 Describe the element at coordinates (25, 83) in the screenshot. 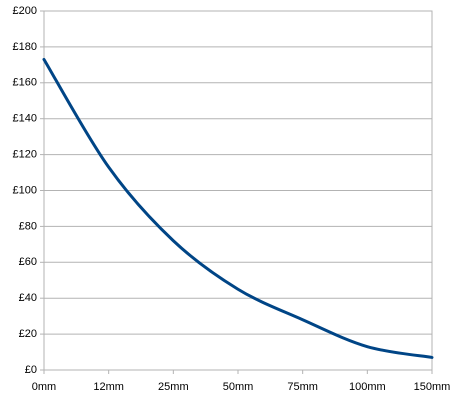

I see `y-tick-label: £160` at that location.